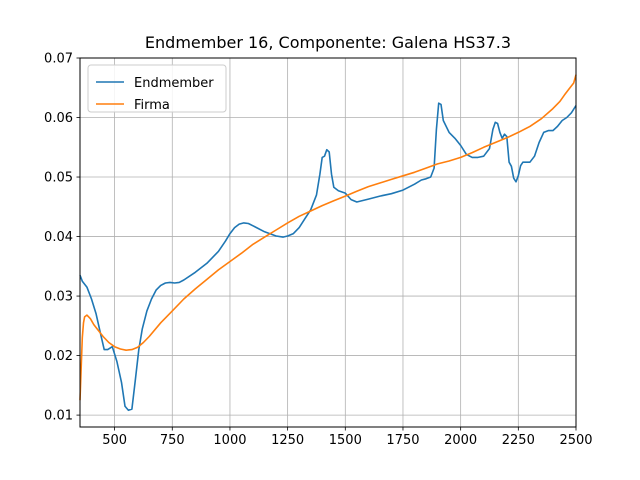 The height and width of the screenshot is (480, 640). I want to click on x-tick-label: 1750, so click(402, 440).